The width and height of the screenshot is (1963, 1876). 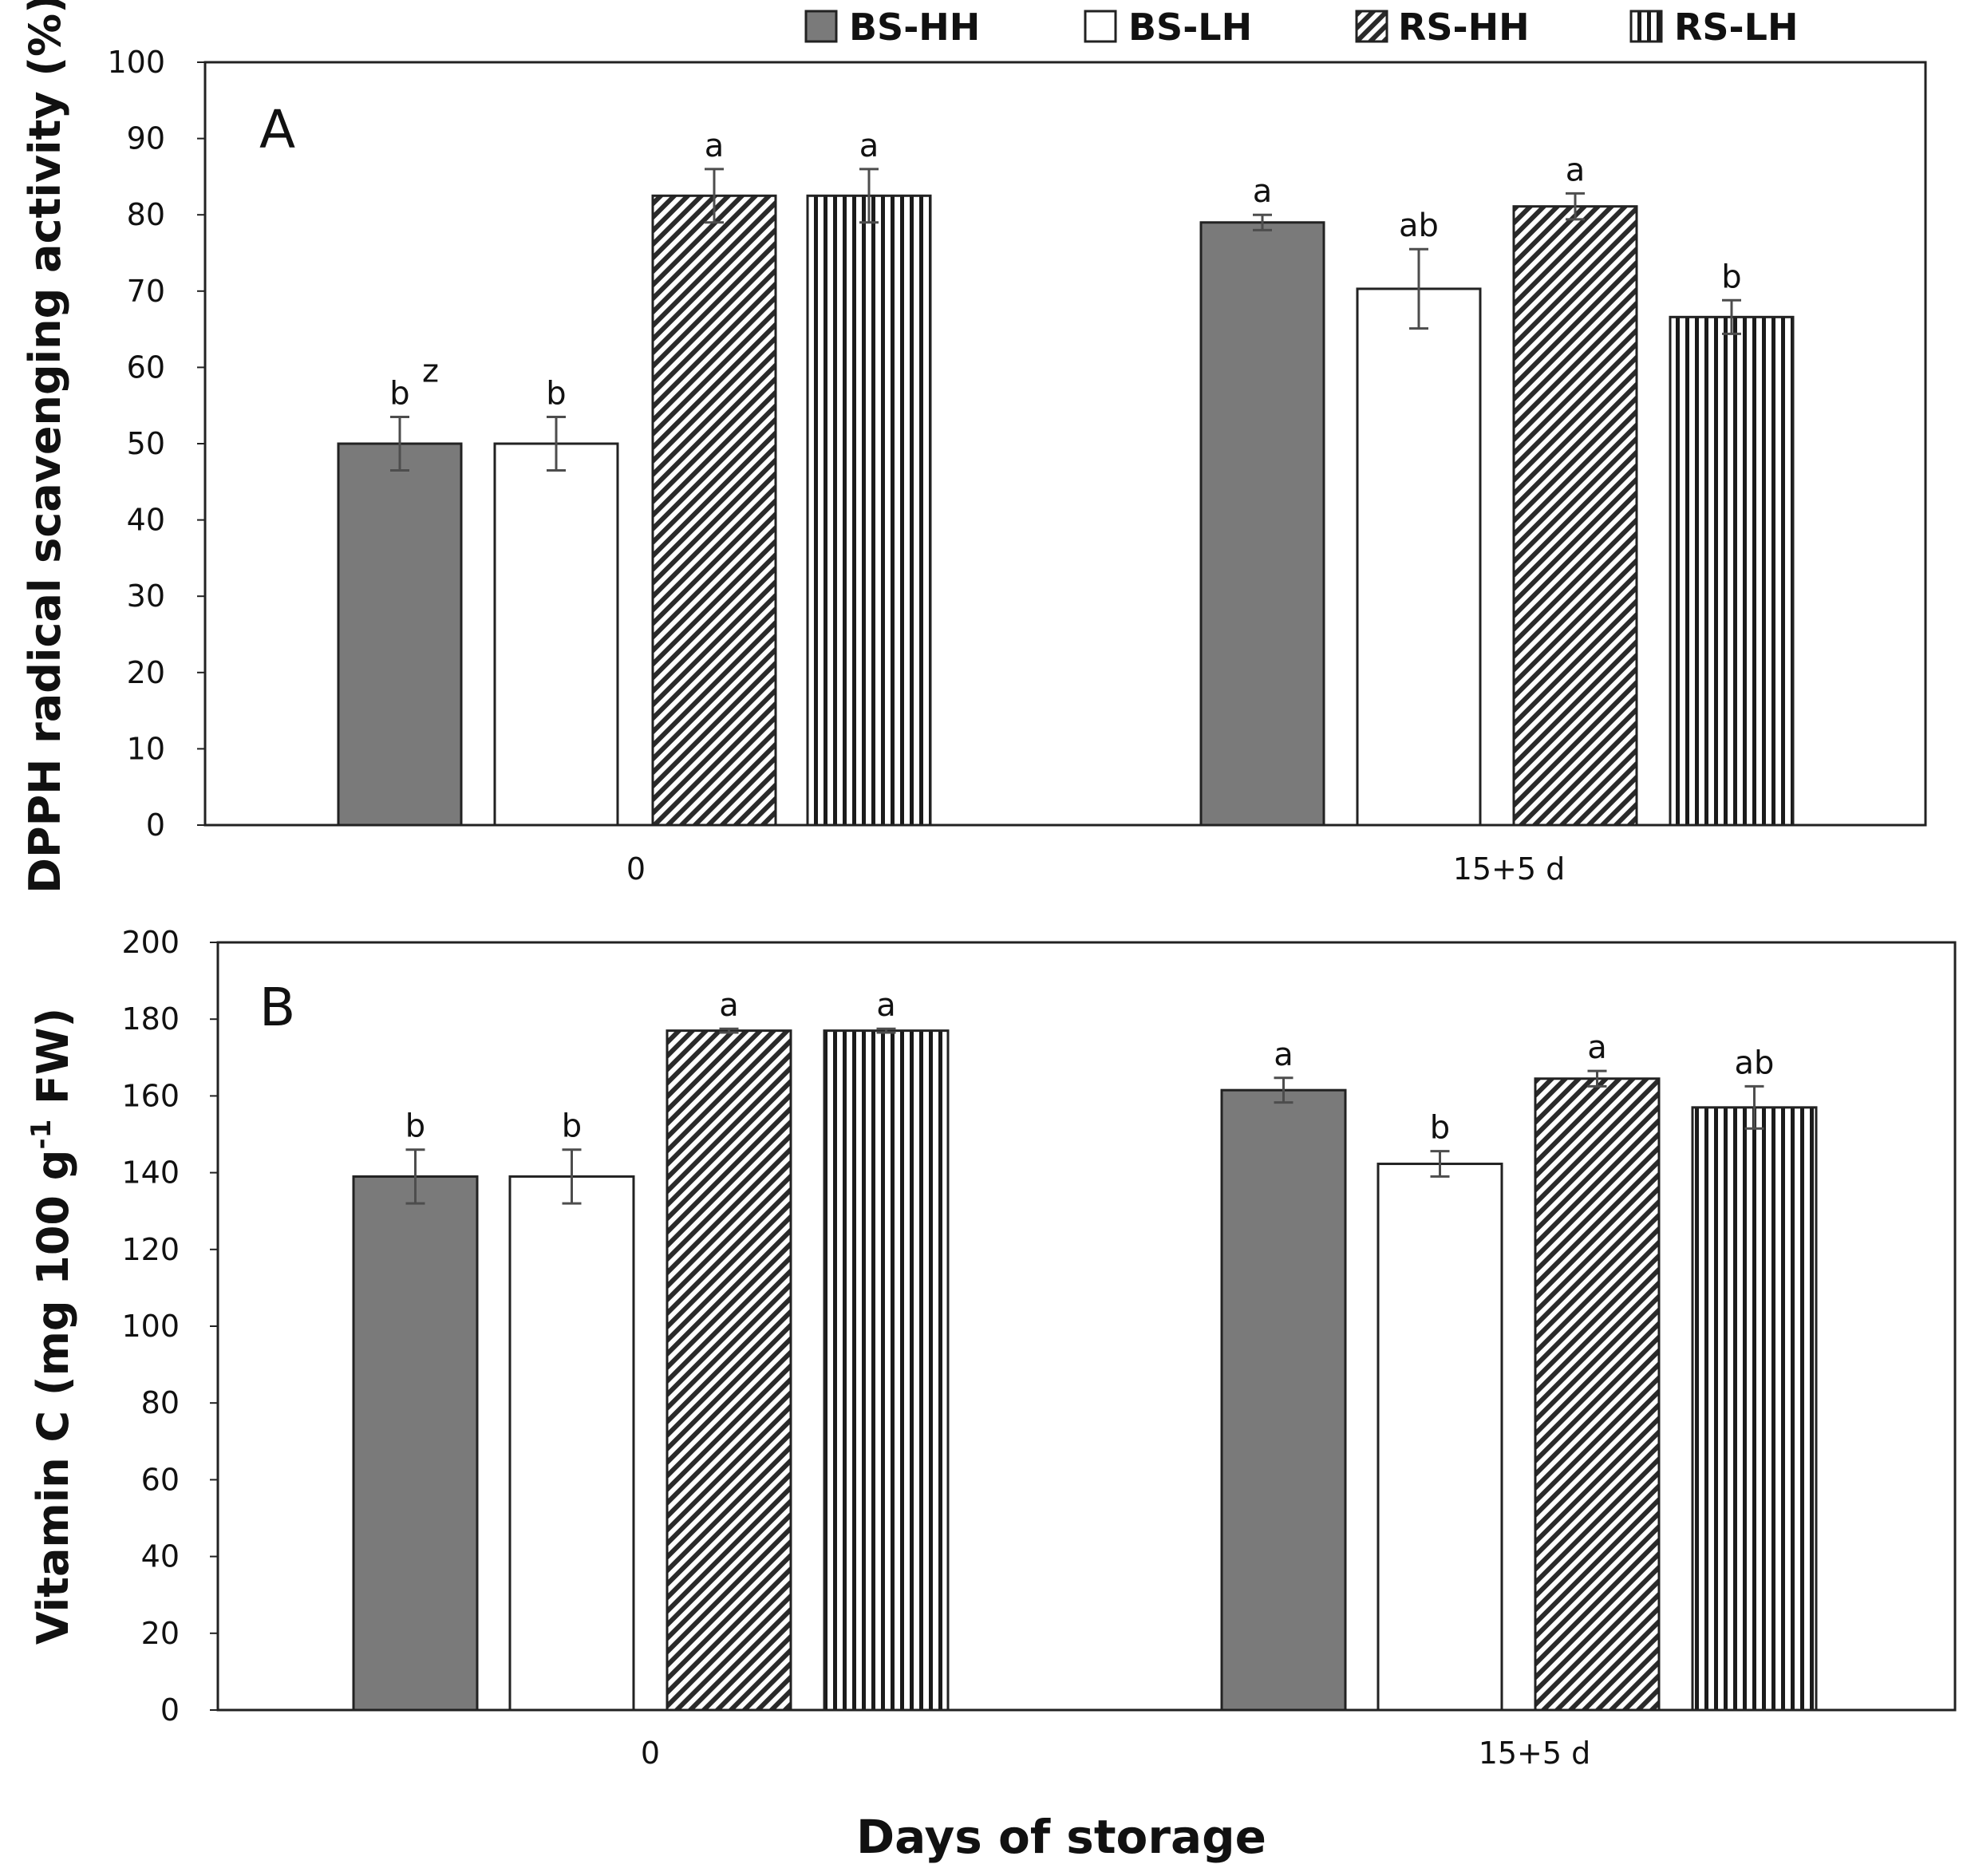 What do you see at coordinates (1755, 1063) in the screenshot?
I see `panel-b-significance-letter: ab` at bounding box center [1755, 1063].